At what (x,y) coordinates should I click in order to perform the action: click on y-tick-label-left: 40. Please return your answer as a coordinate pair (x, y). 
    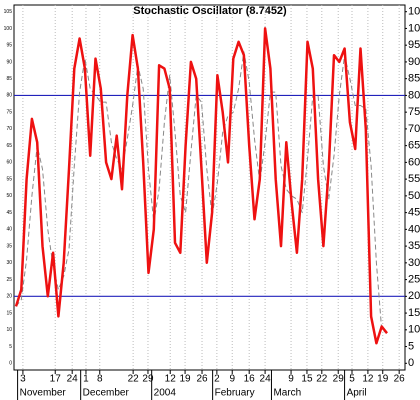
    Looking at the image, I should click on (9, 230).